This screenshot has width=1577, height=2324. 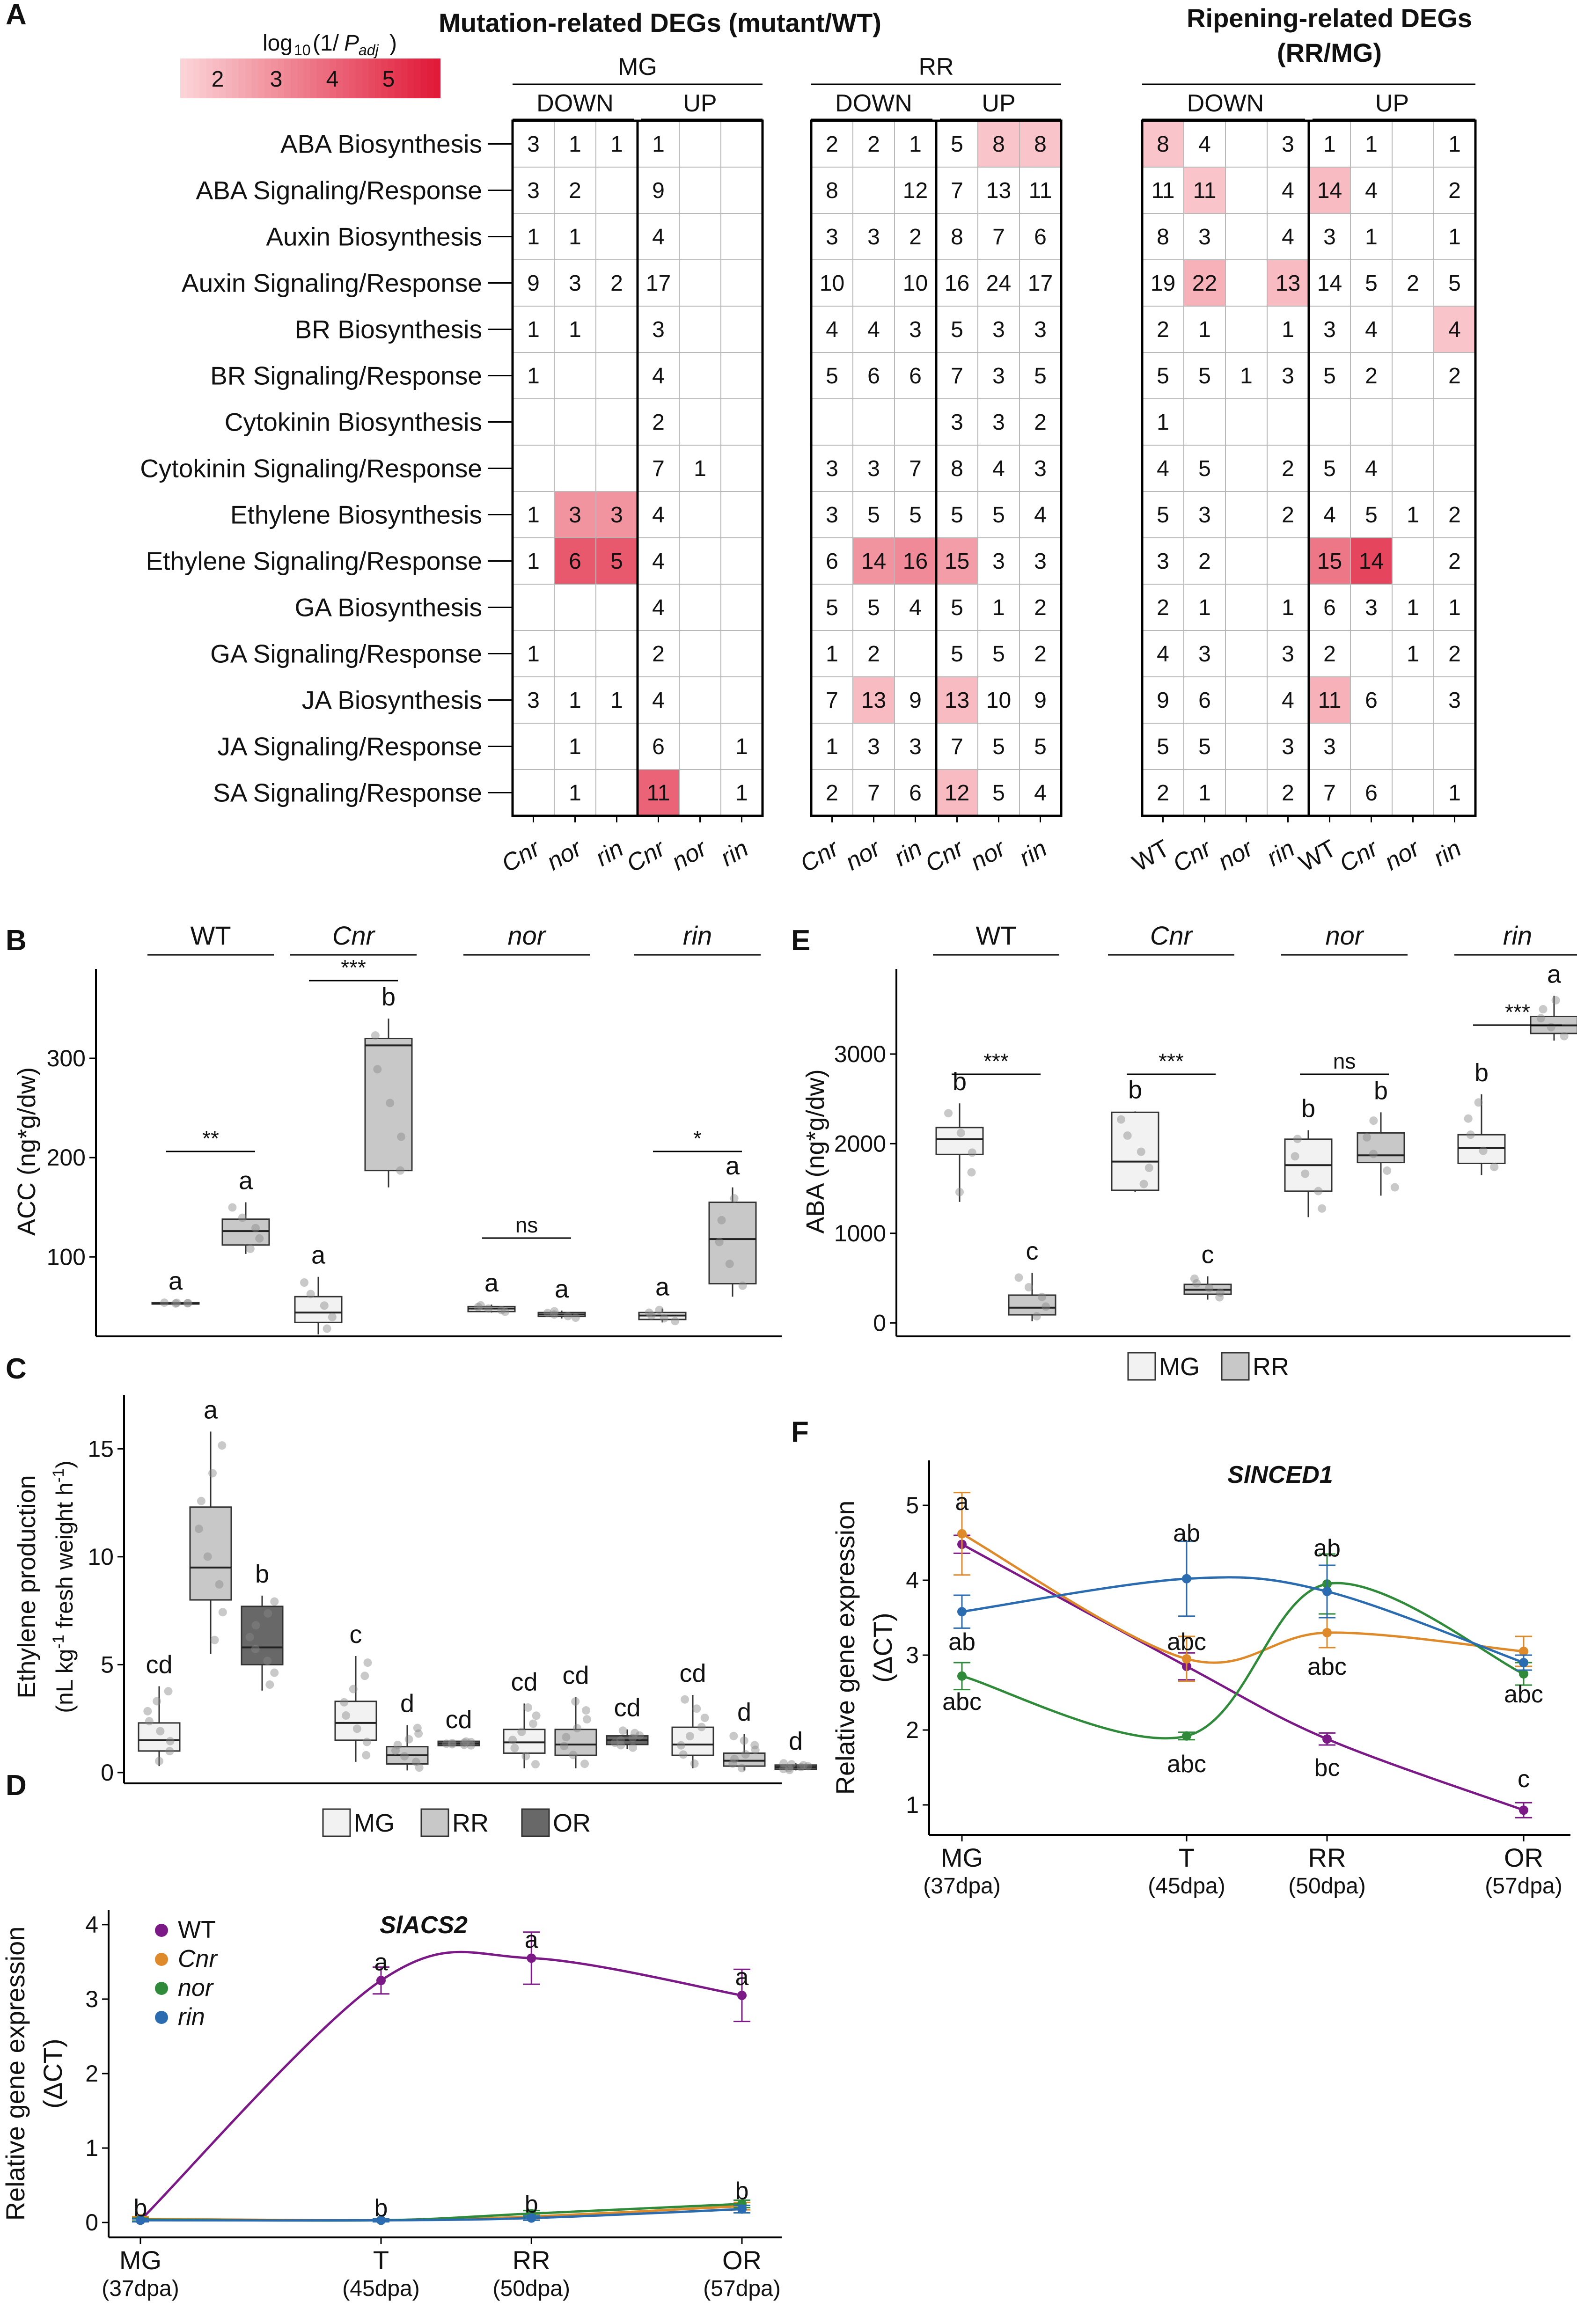 I want to click on heat-cell-value: 8, so click(x=957, y=237).